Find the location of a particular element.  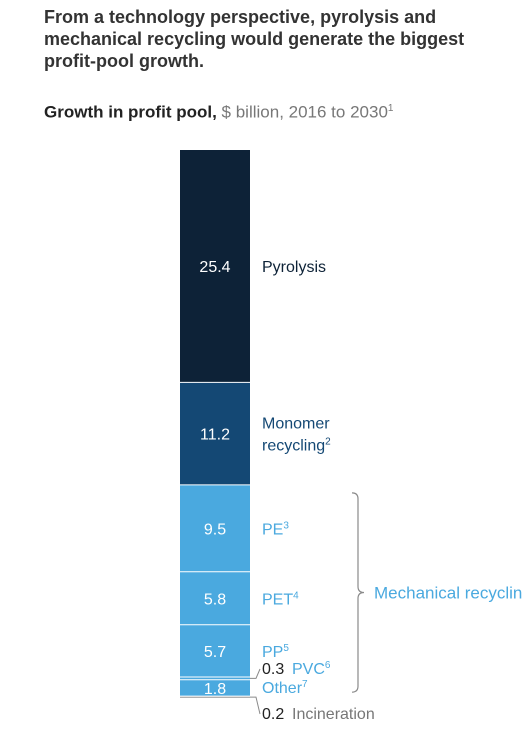

category-label-other: Other7 is located at coordinates (285, 688).